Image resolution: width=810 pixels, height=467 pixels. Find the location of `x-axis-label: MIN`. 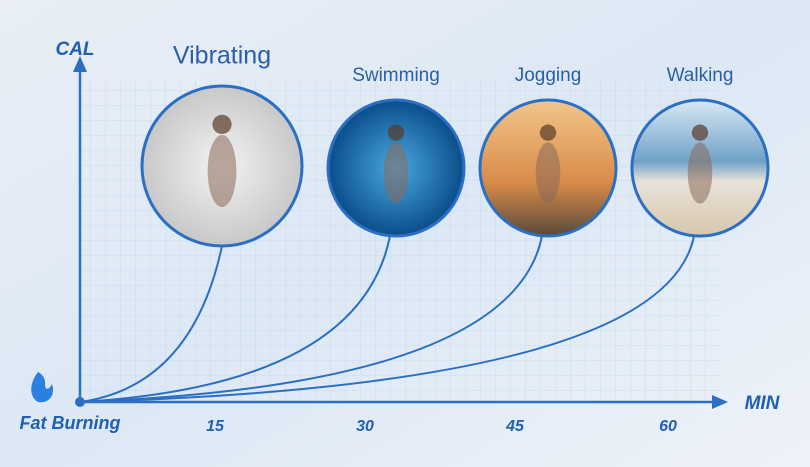

x-axis-label: MIN is located at coordinates (763, 403).